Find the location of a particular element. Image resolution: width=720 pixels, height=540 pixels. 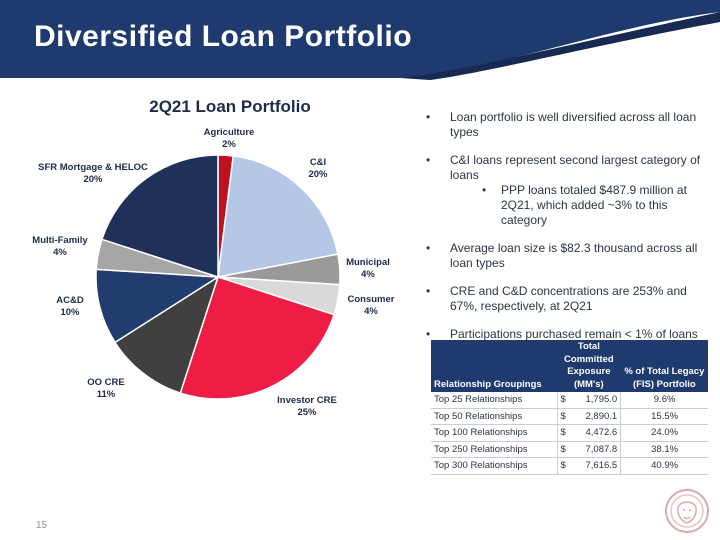

cell-exposure: 1,795.0 is located at coordinates (594, 400).